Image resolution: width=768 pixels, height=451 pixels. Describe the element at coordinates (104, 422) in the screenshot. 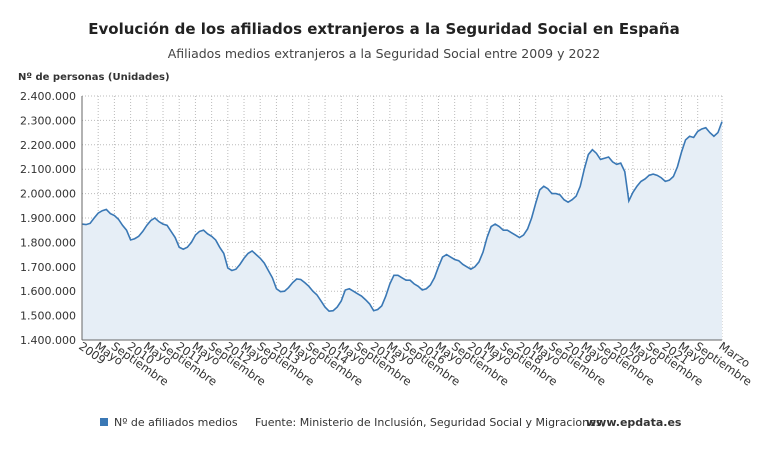

I see `legend-swatch` at that location.